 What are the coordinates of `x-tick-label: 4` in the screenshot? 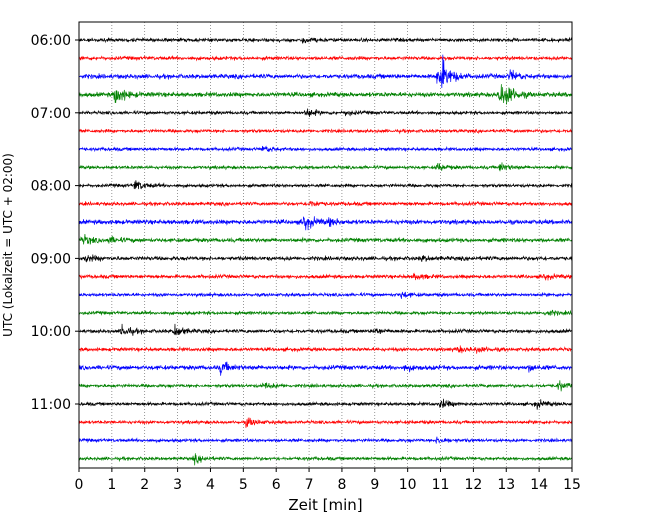 It's located at (210, 485).